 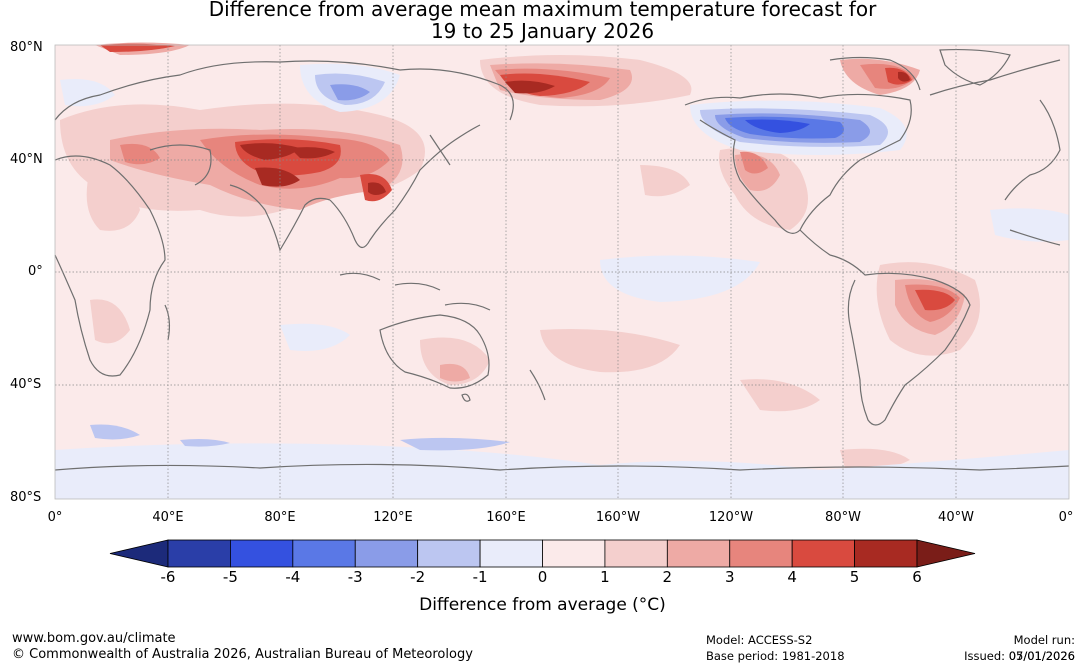 I want to click on colorbar-tick-label: 3, so click(x=729, y=577).